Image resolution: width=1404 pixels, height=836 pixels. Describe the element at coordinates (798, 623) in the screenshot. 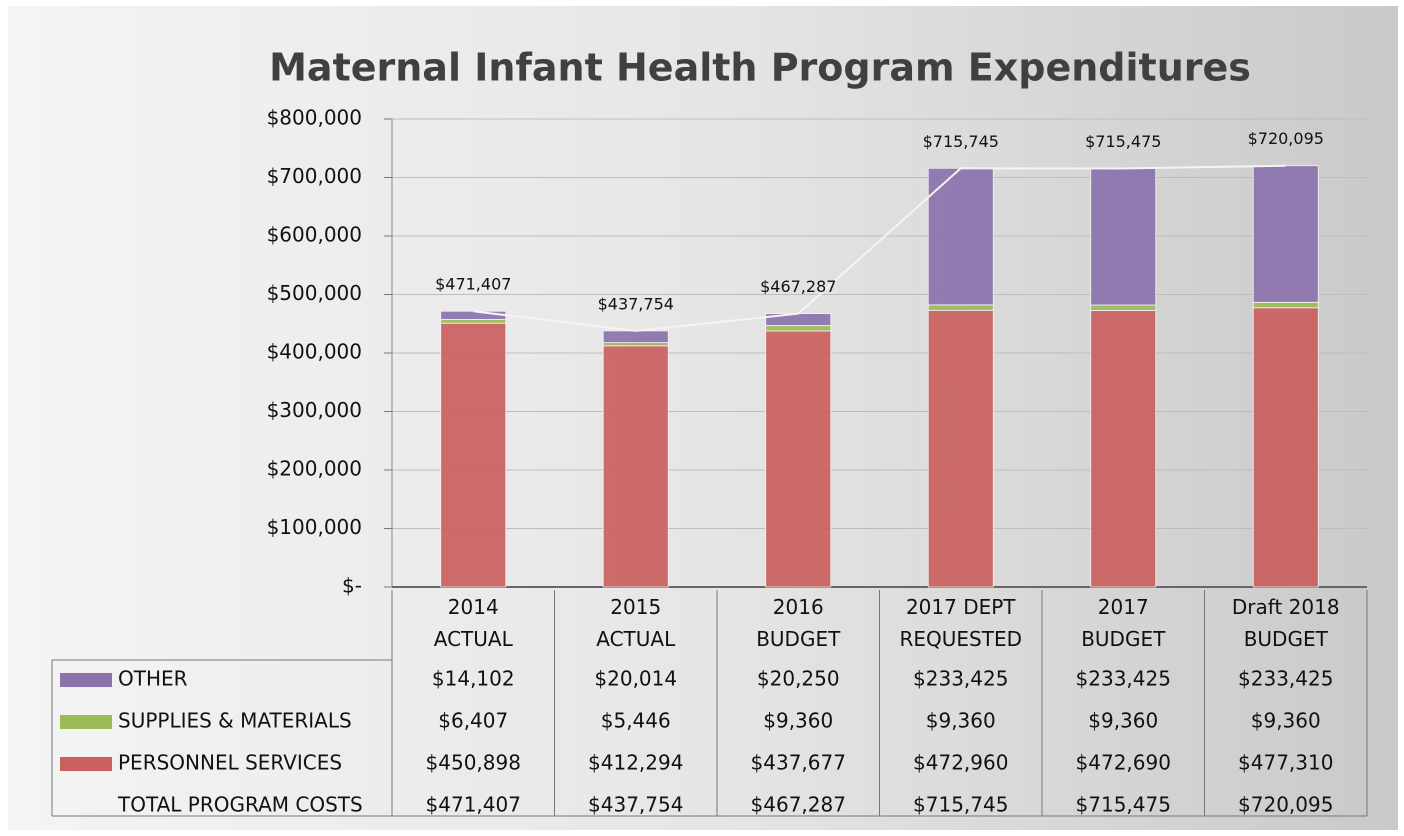

I see `x-tick-label: 2016 BUDGET` at that location.